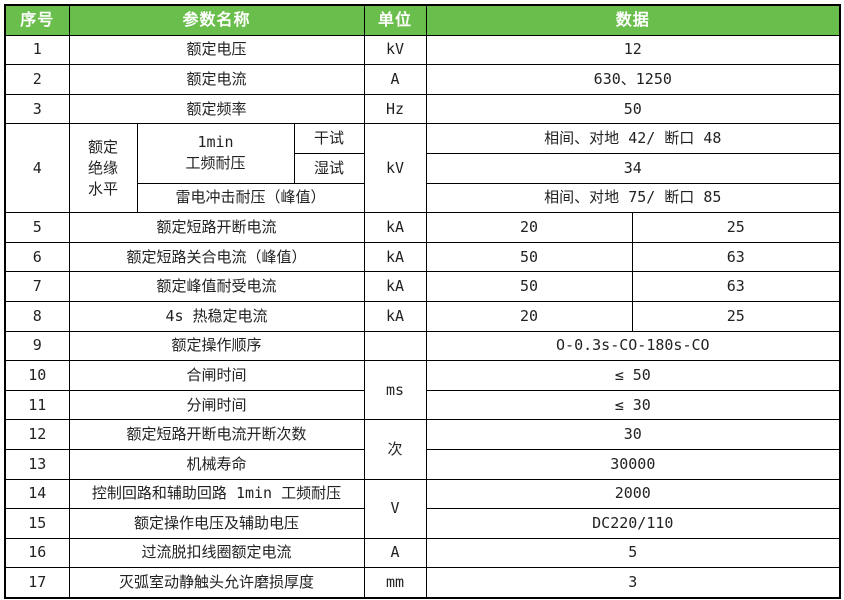  What do you see at coordinates (37, 494) in the screenshot?
I see `row-14-index: 14` at bounding box center [37, 494].